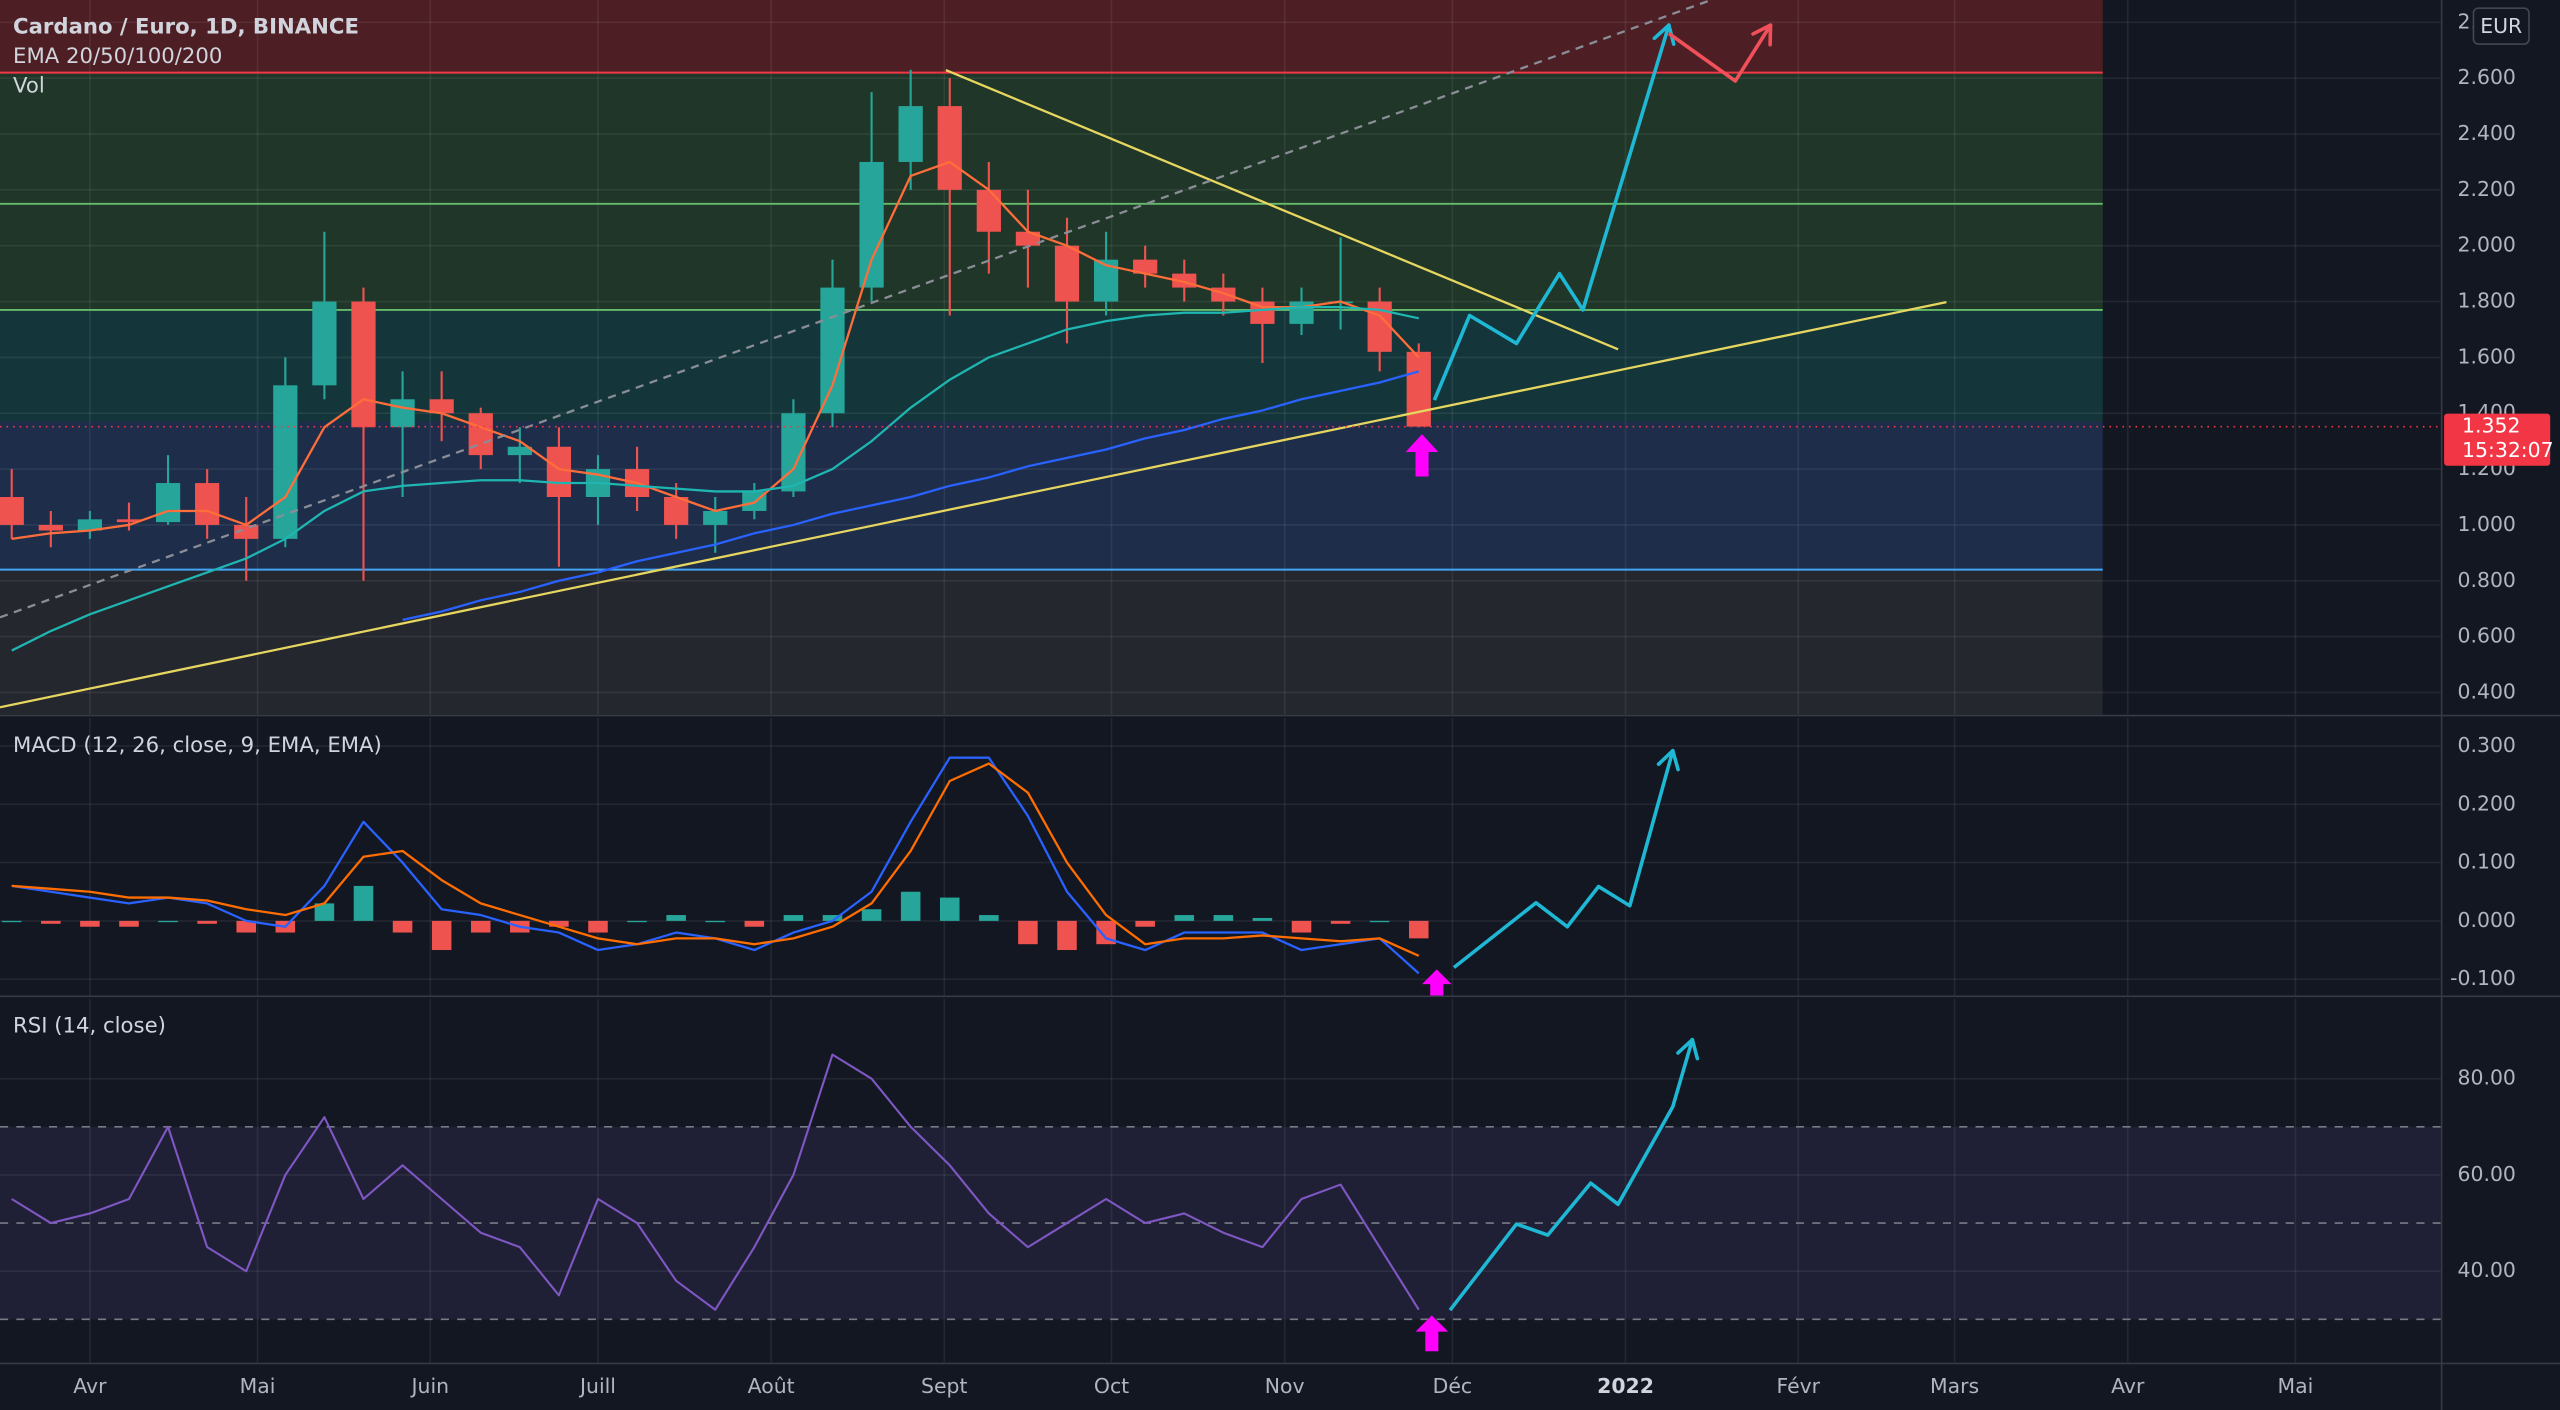  What do you see at coordinates (2487, 1078) in the screenshot?
I see `y-tick-label: 80.00` at bounding box center [2487, 1078].